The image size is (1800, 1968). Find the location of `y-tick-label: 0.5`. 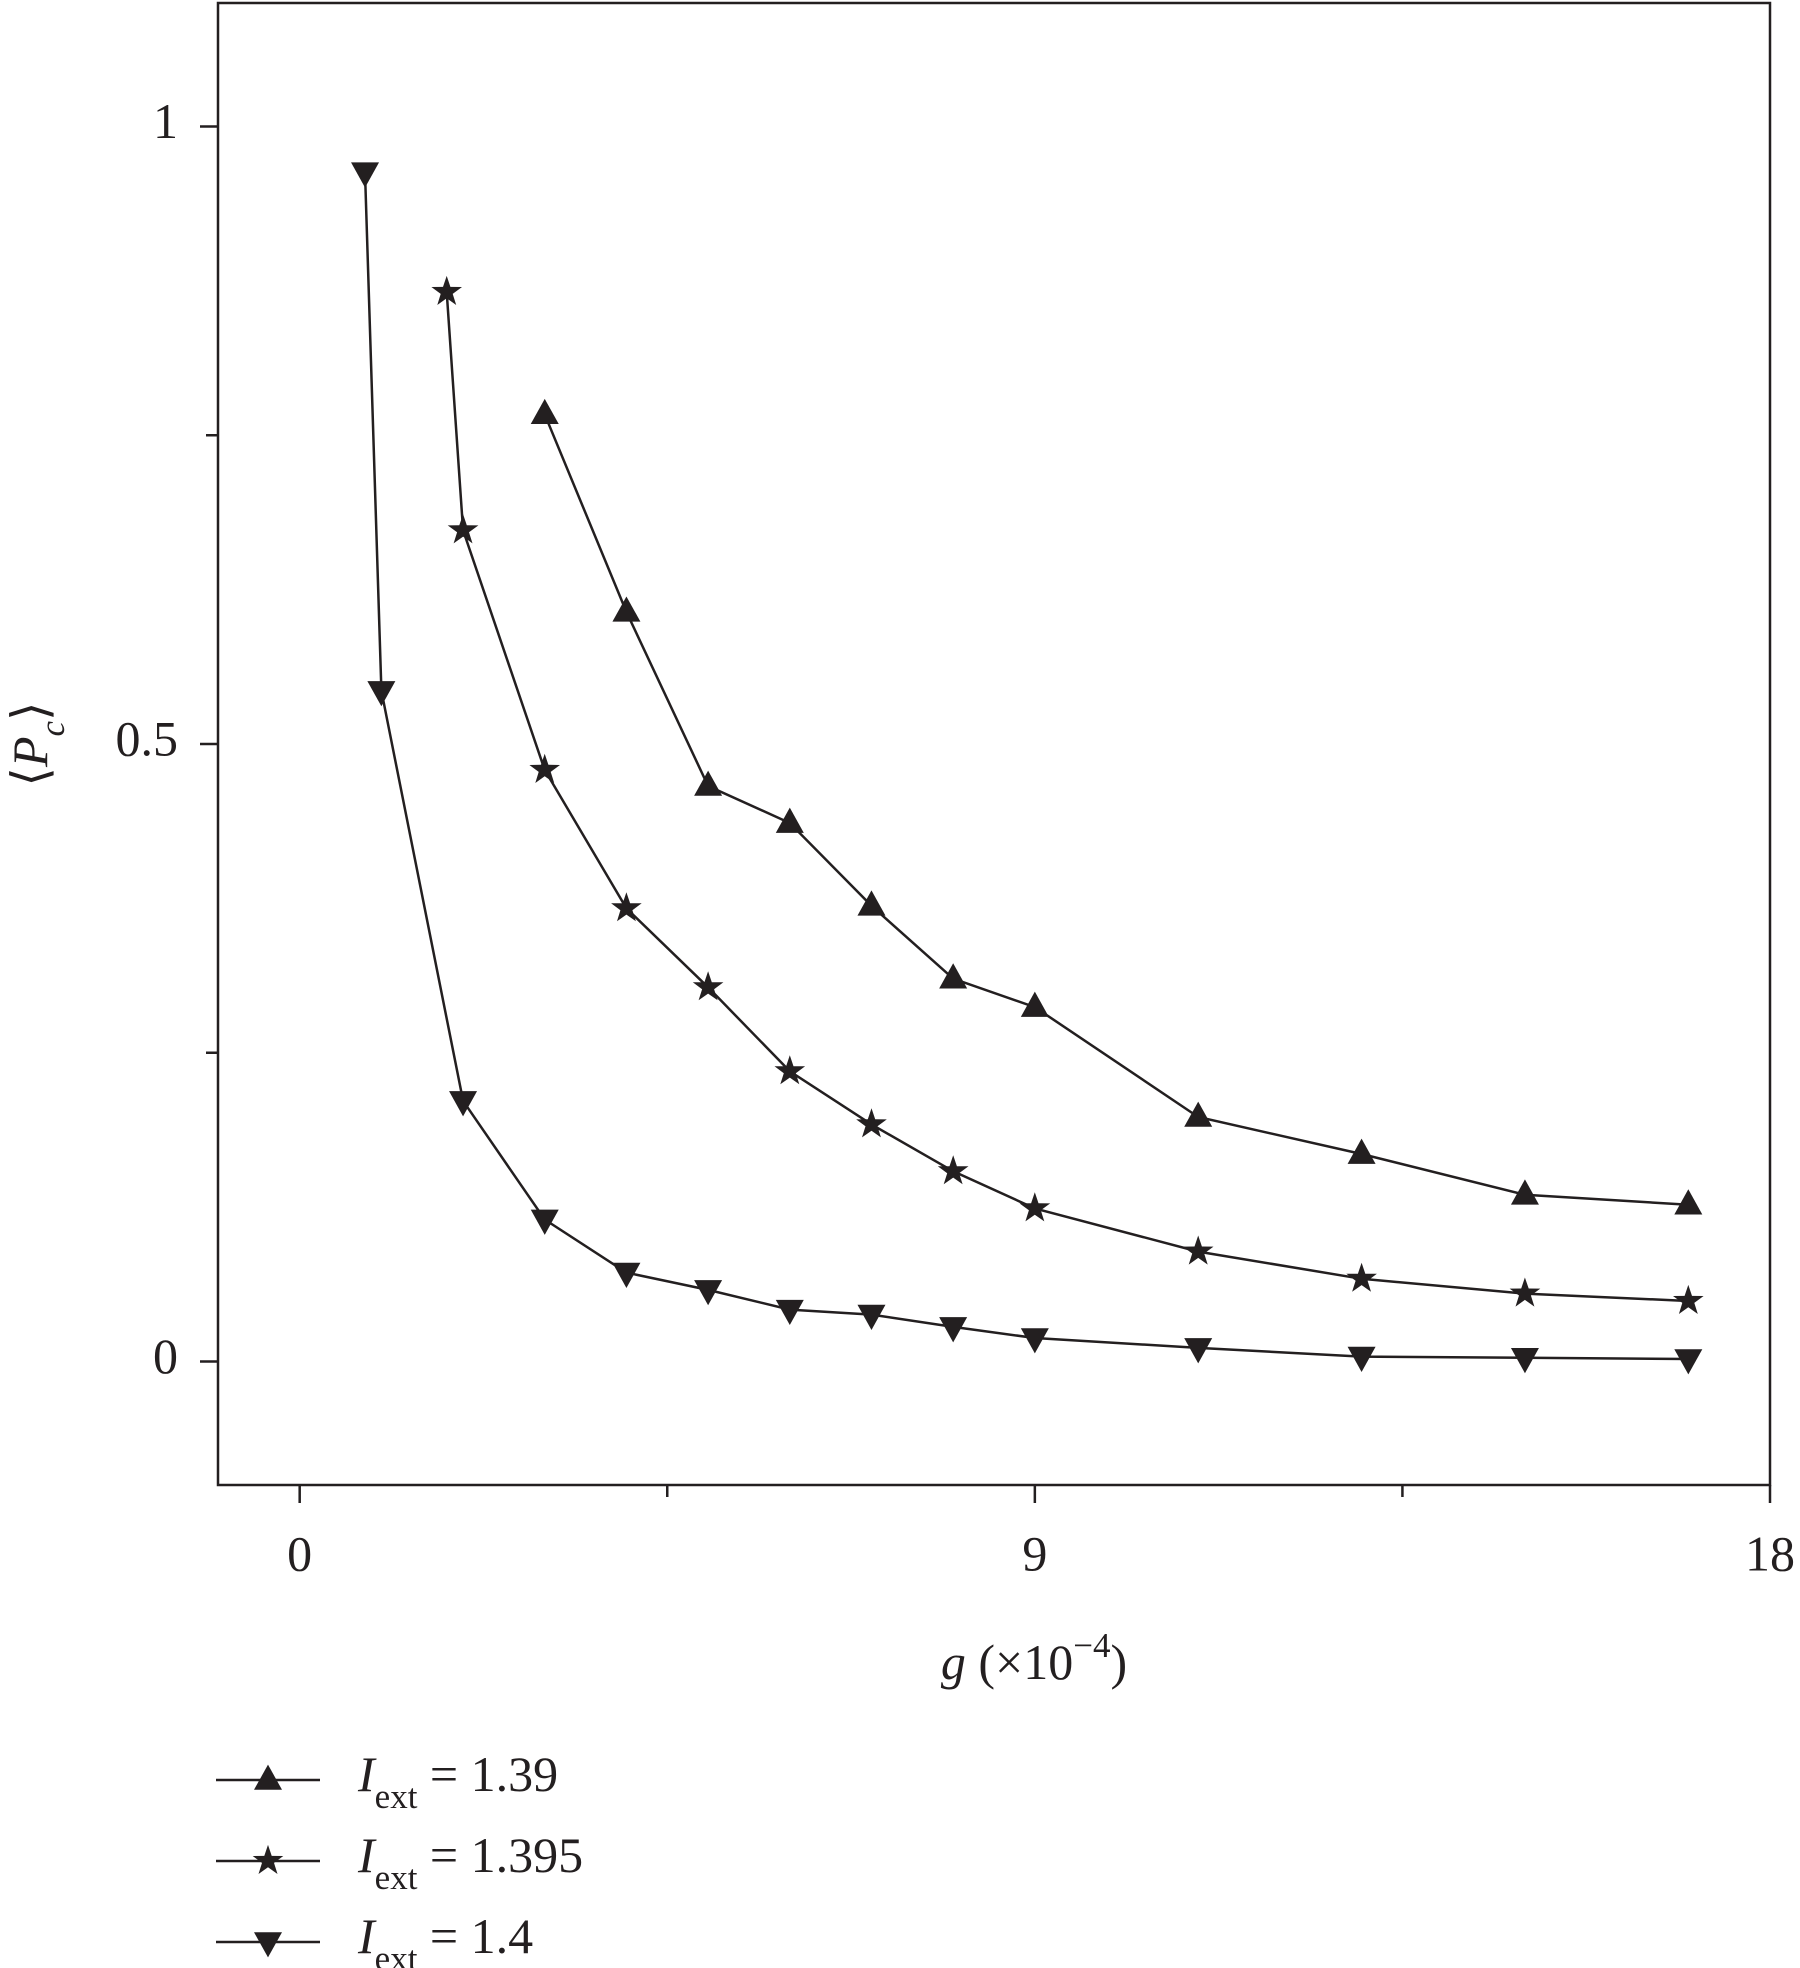

y-tick-label: 0.5 is located at coordinates (147, 738).